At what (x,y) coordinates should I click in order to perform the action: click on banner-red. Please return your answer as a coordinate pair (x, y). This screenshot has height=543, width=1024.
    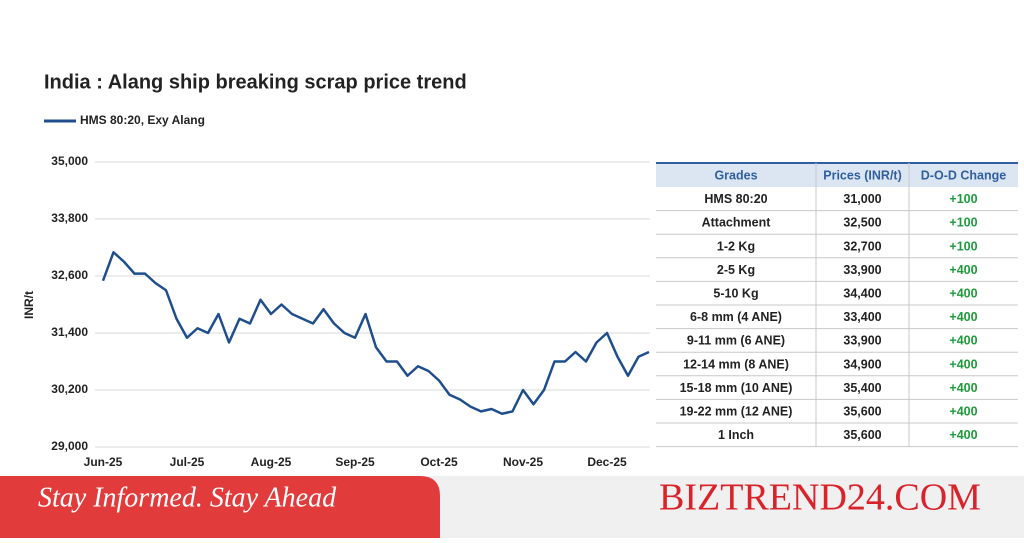
    Looking at the image, I should click on (220, 507).